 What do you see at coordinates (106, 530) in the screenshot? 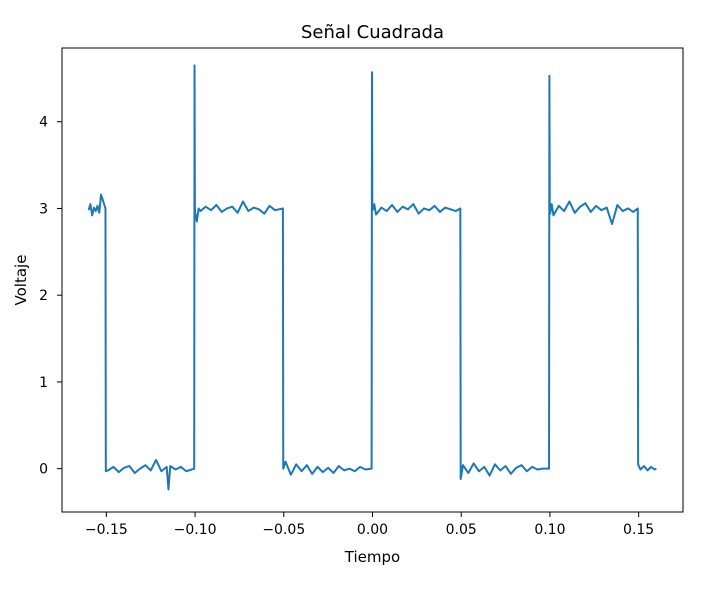
I see `x-tick-label: −0.15` at bounding box center [106, 530].